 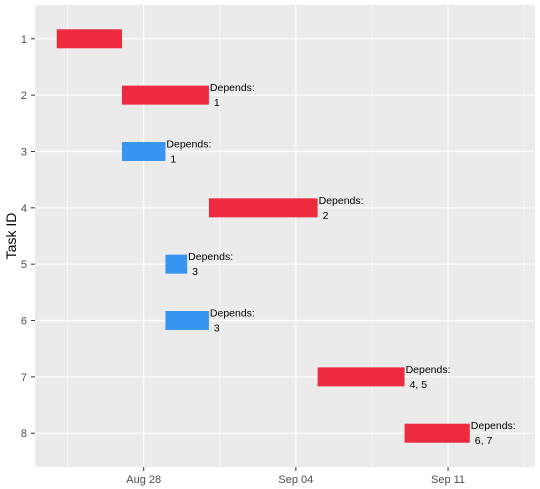 What do you see at coordinates (24, 152) in the screenshot?
I see `y-tick-label: 3` at bounding box center [24, 152].